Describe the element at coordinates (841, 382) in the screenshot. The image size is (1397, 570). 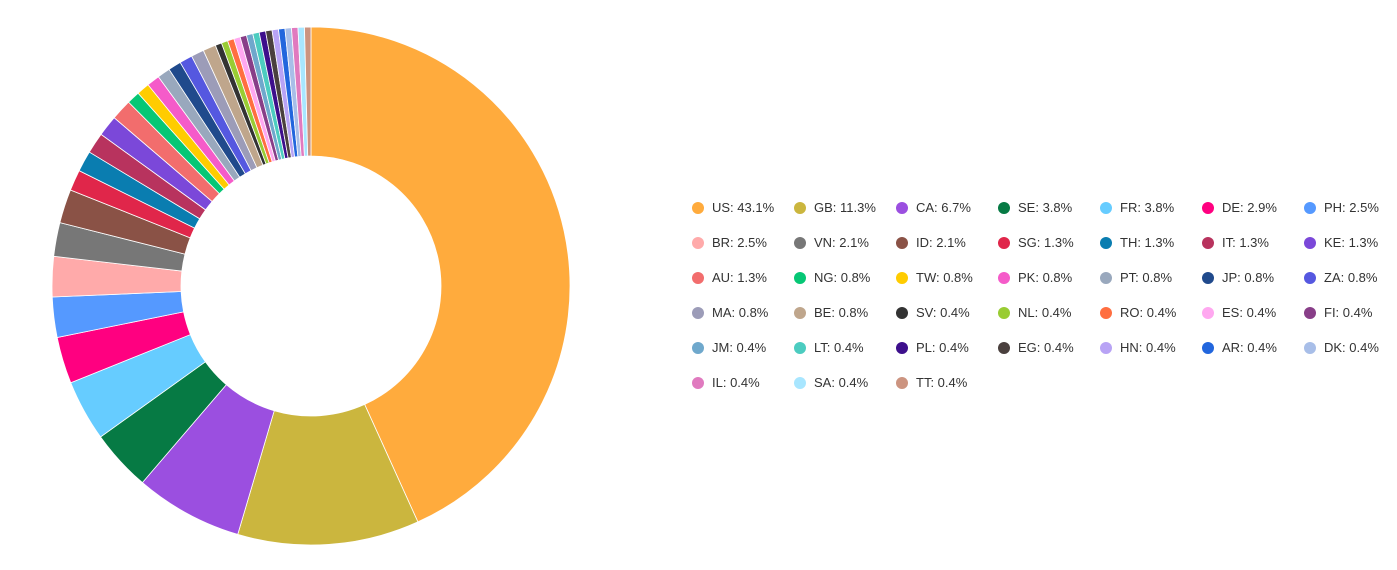
I see `legend-label: SA: 0.4%` at that location.